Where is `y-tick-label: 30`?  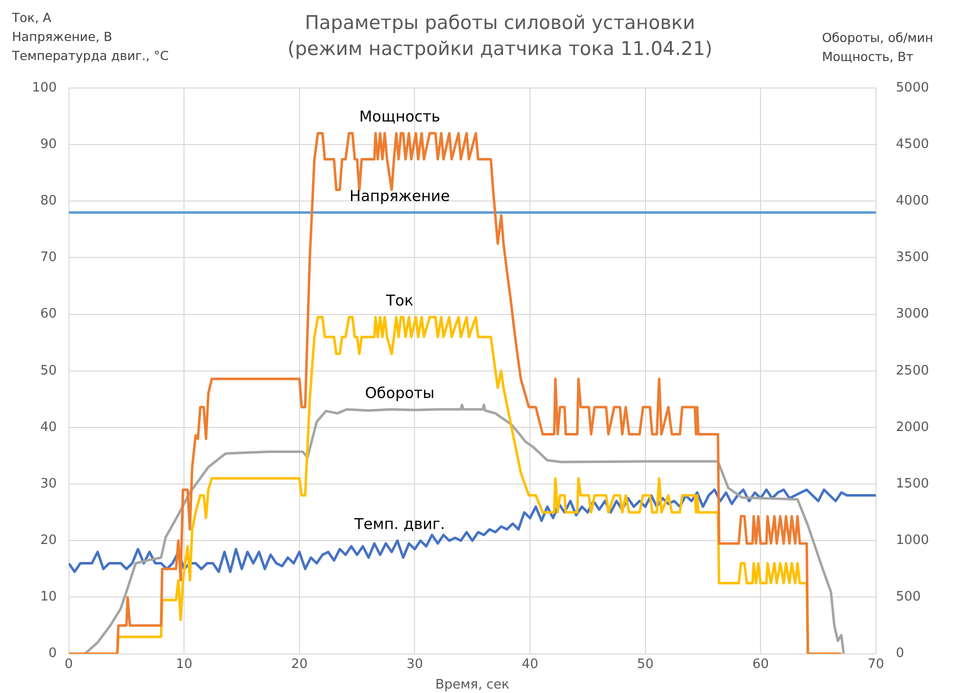 y-tick-label: 30 is located at coordinates (48, 484).